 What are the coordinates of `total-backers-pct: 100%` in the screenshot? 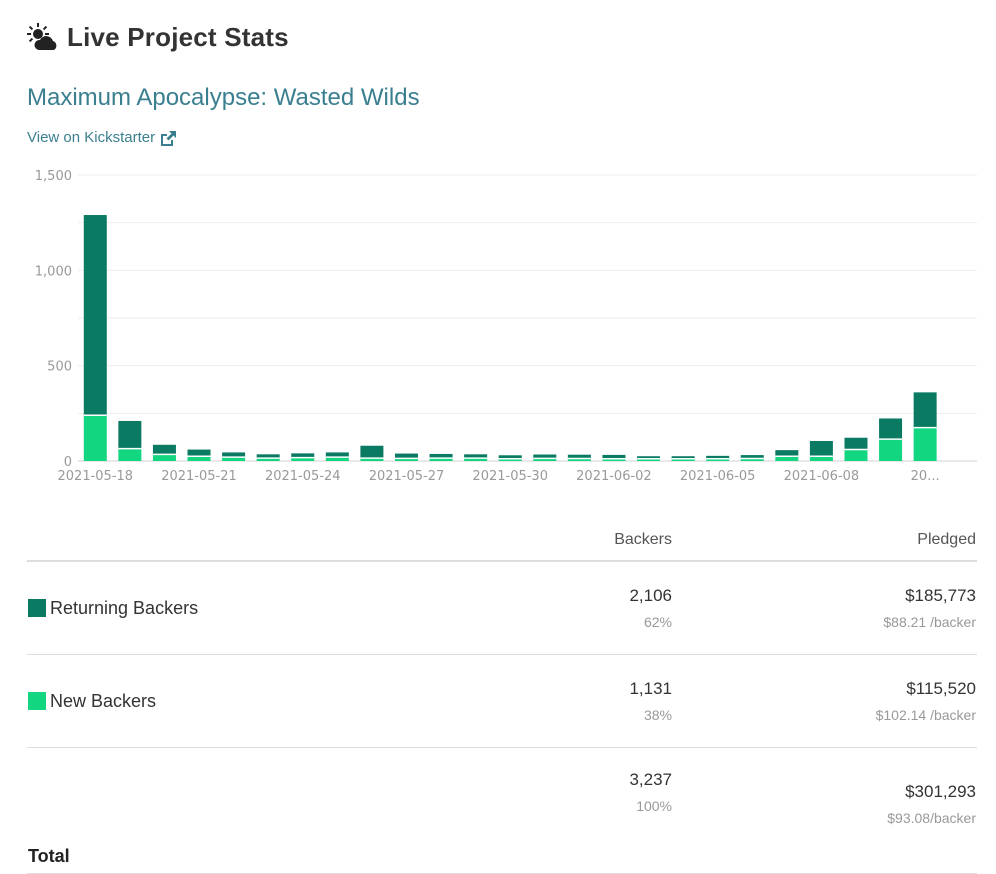 It's located at (654, 806).